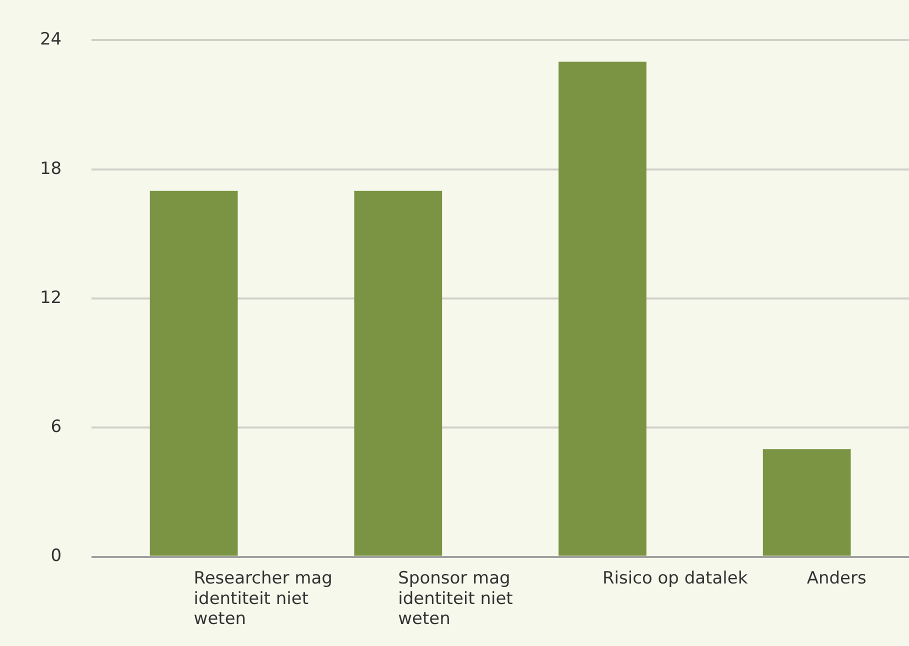  Describe the element at coordinates (51, 168) in the screenshot. I see `y-tick-label: 18` at that location.